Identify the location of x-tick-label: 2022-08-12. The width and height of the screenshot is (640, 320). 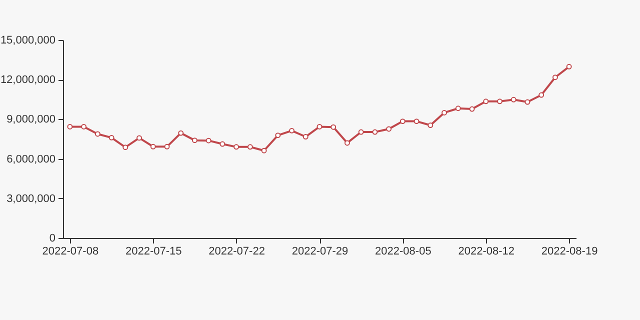
(486, 252).